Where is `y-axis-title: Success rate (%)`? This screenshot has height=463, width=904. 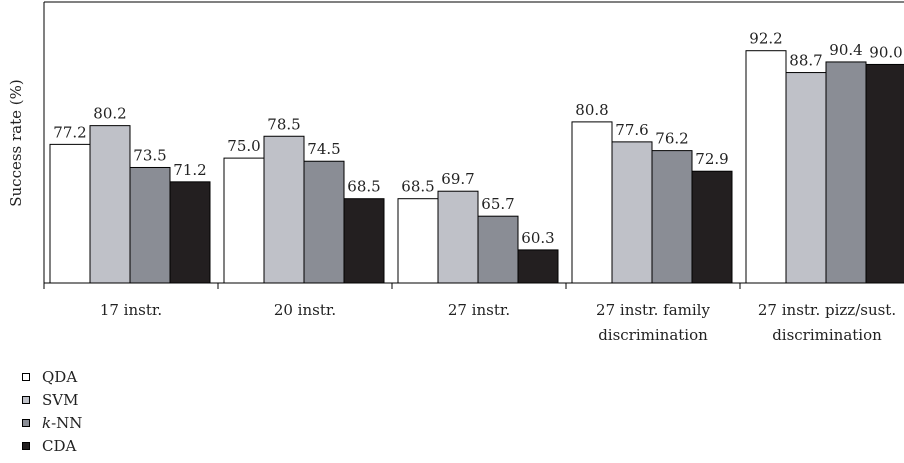
y-axis-title: Success rate (%) is located at coordinates (16, 143).